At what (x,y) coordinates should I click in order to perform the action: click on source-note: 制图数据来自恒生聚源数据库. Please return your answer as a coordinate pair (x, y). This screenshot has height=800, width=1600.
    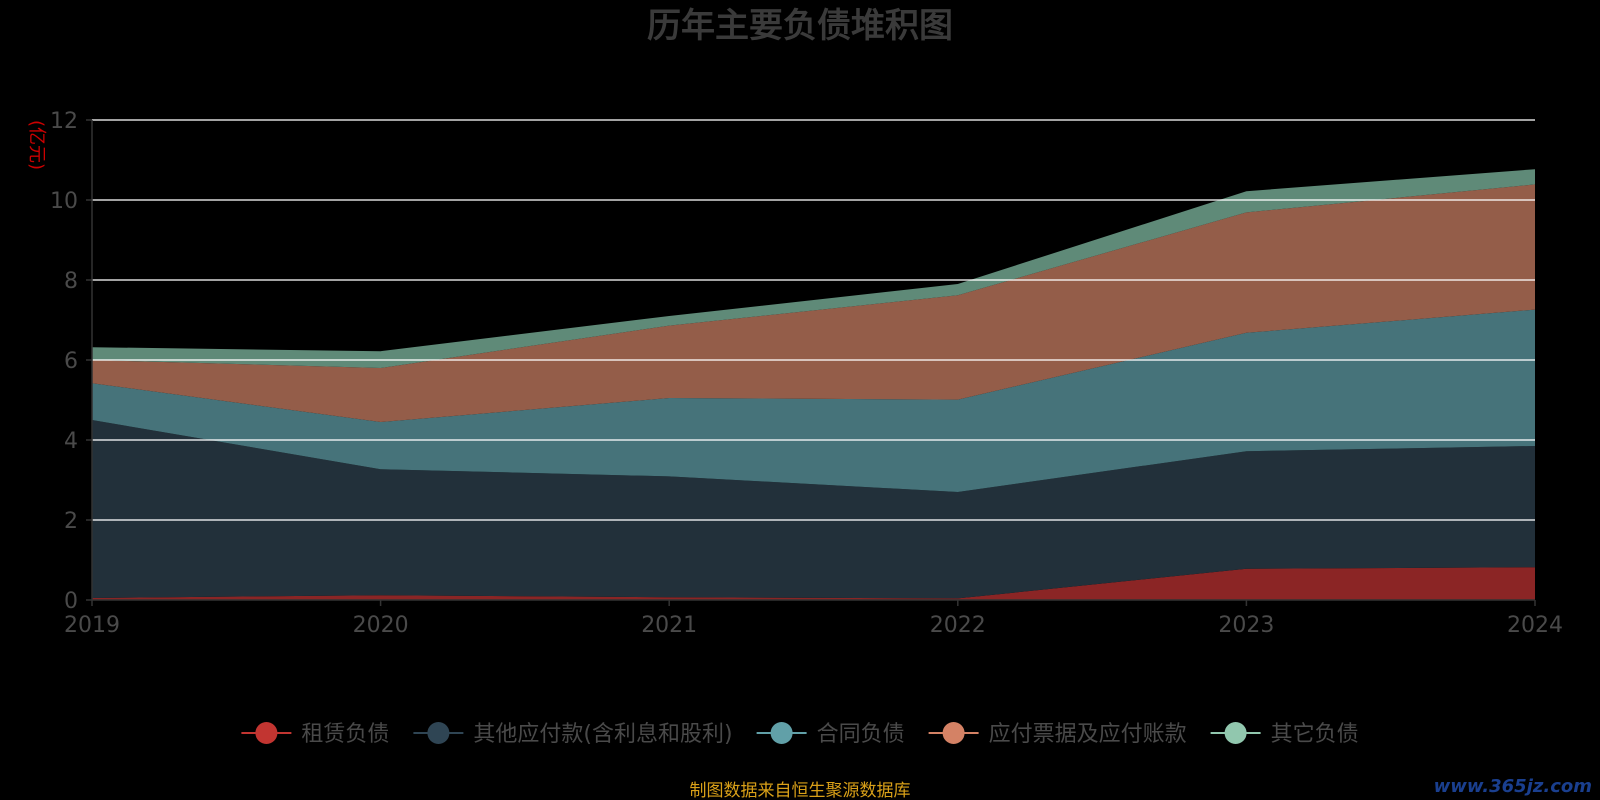
    Looking at the image, I should click on (800, 790).